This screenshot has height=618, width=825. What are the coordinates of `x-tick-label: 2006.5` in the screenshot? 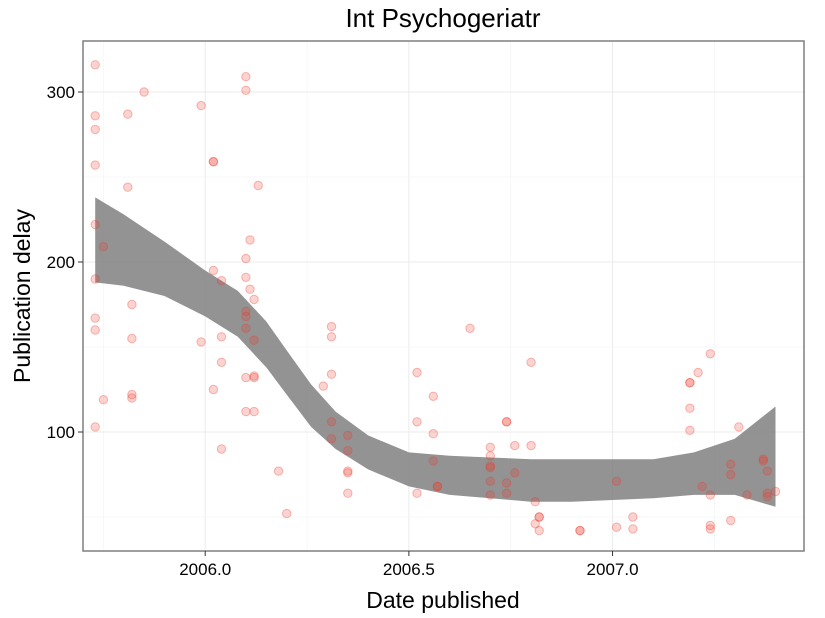 It's located at (409, 569).